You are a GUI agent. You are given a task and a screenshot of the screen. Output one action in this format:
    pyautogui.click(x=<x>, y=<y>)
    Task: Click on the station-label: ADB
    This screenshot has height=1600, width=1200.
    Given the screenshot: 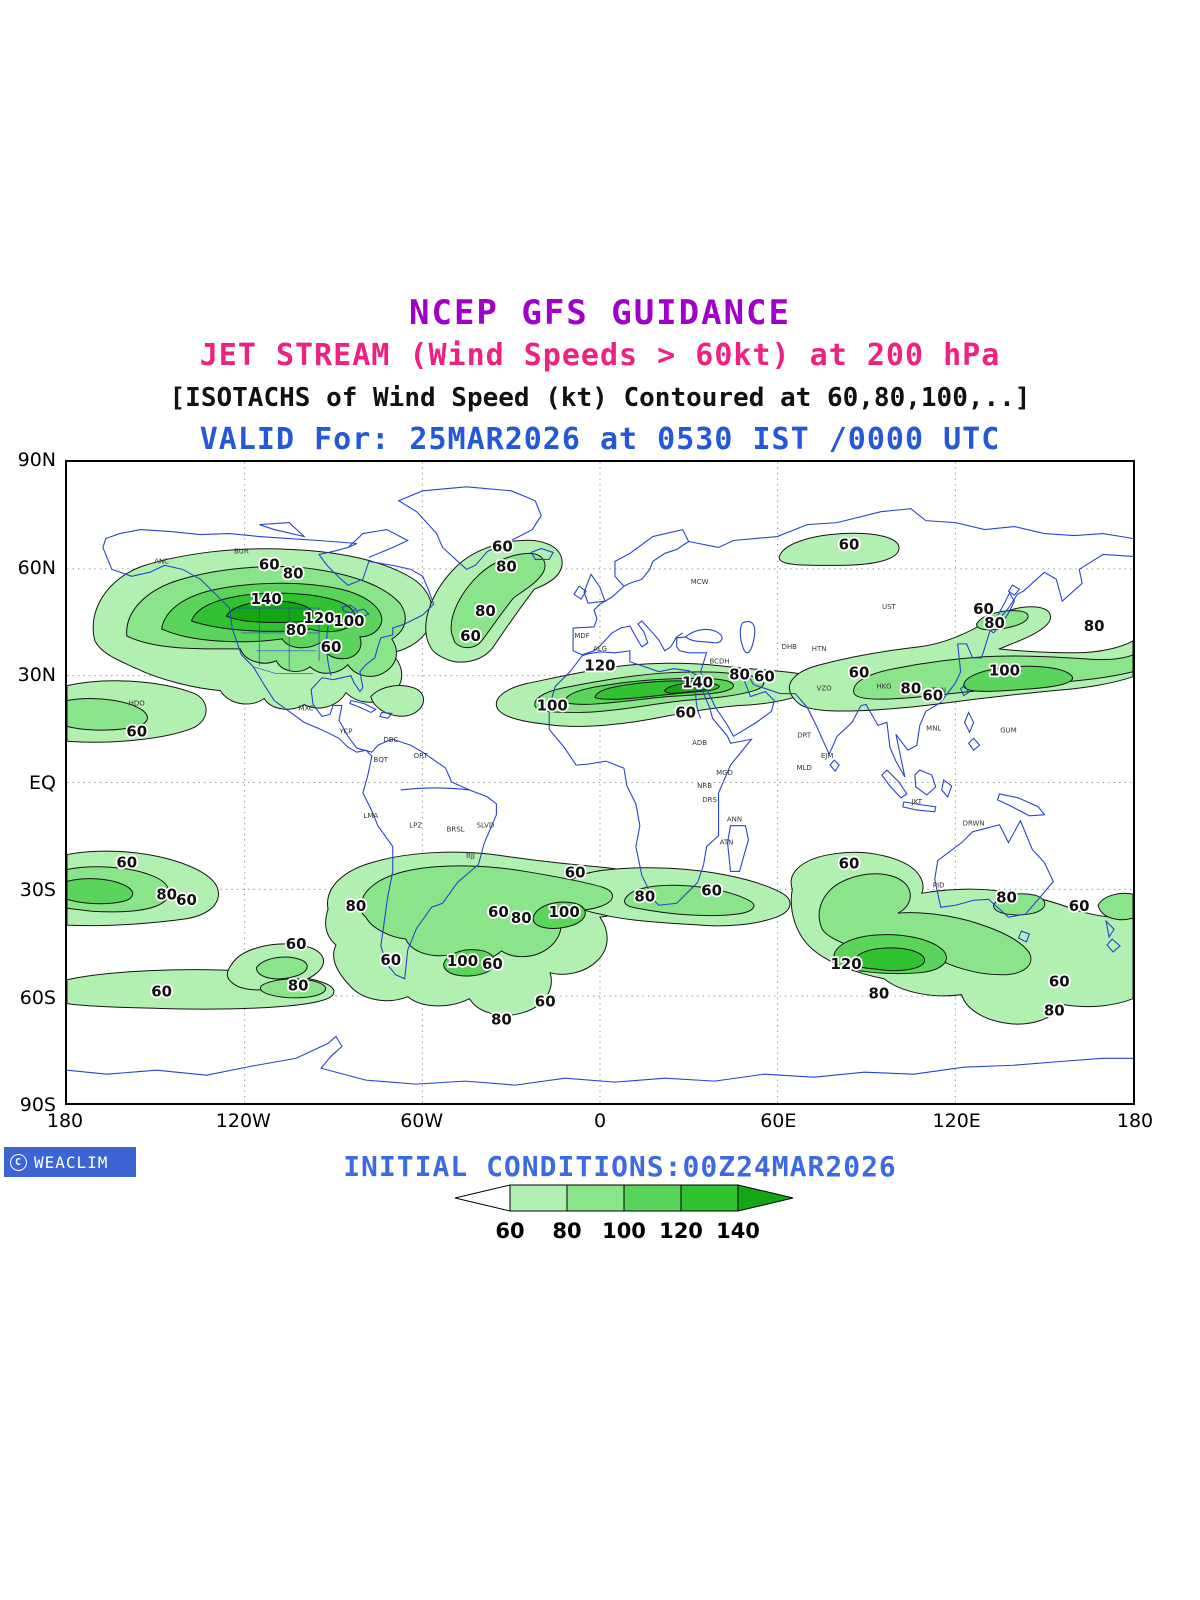 What is the action you would take?
    pyautogui.click(x=699, y=743)
    